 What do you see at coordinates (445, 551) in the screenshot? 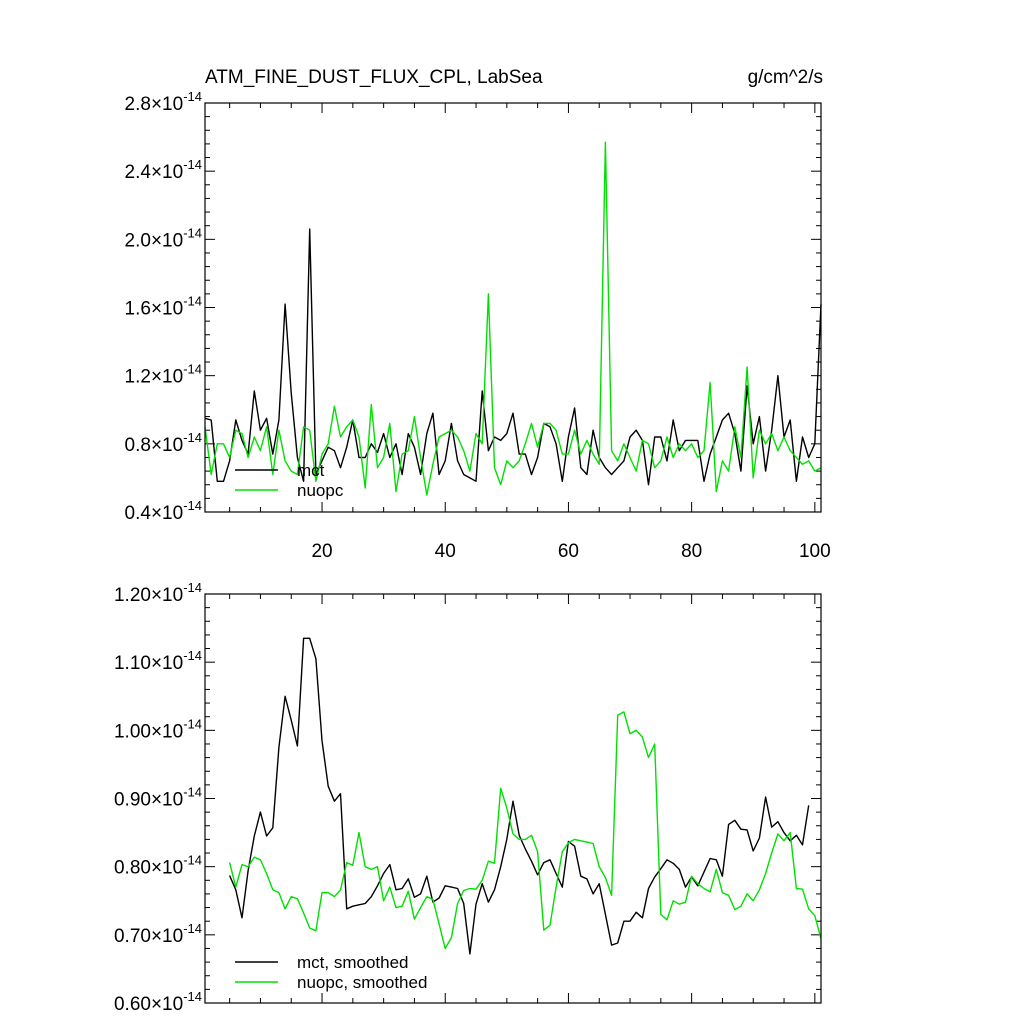
I see `x-tick-label: 40` at bounding box center [445, 551].